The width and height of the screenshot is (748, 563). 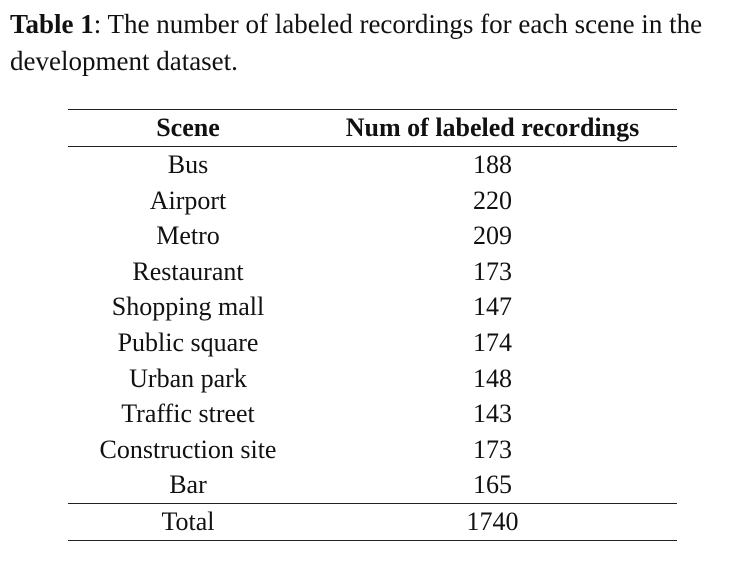 I want to click on table-row: Urban park 148, so click(x=372, y=379).